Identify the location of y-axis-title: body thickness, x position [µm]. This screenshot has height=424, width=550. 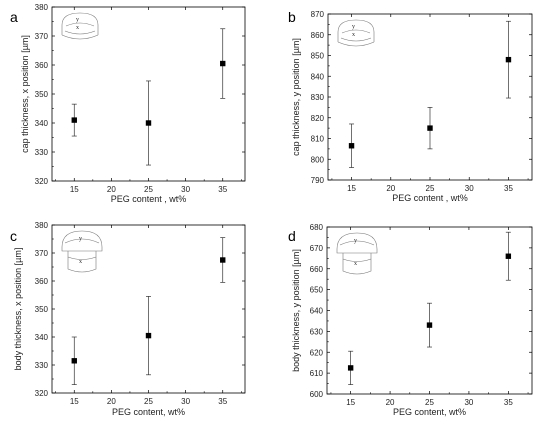
(18, 309).